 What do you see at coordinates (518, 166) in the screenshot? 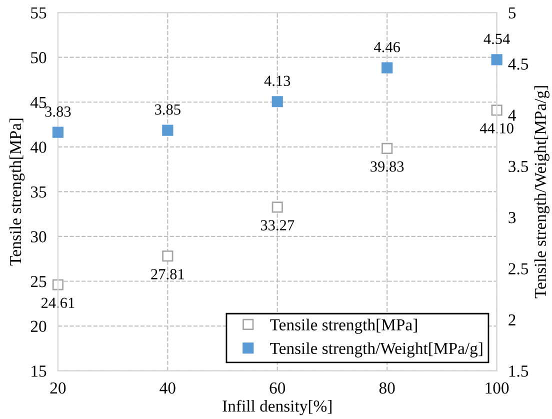
I see `y2-tick-label: 3.5` at bounding box center [518, 166].